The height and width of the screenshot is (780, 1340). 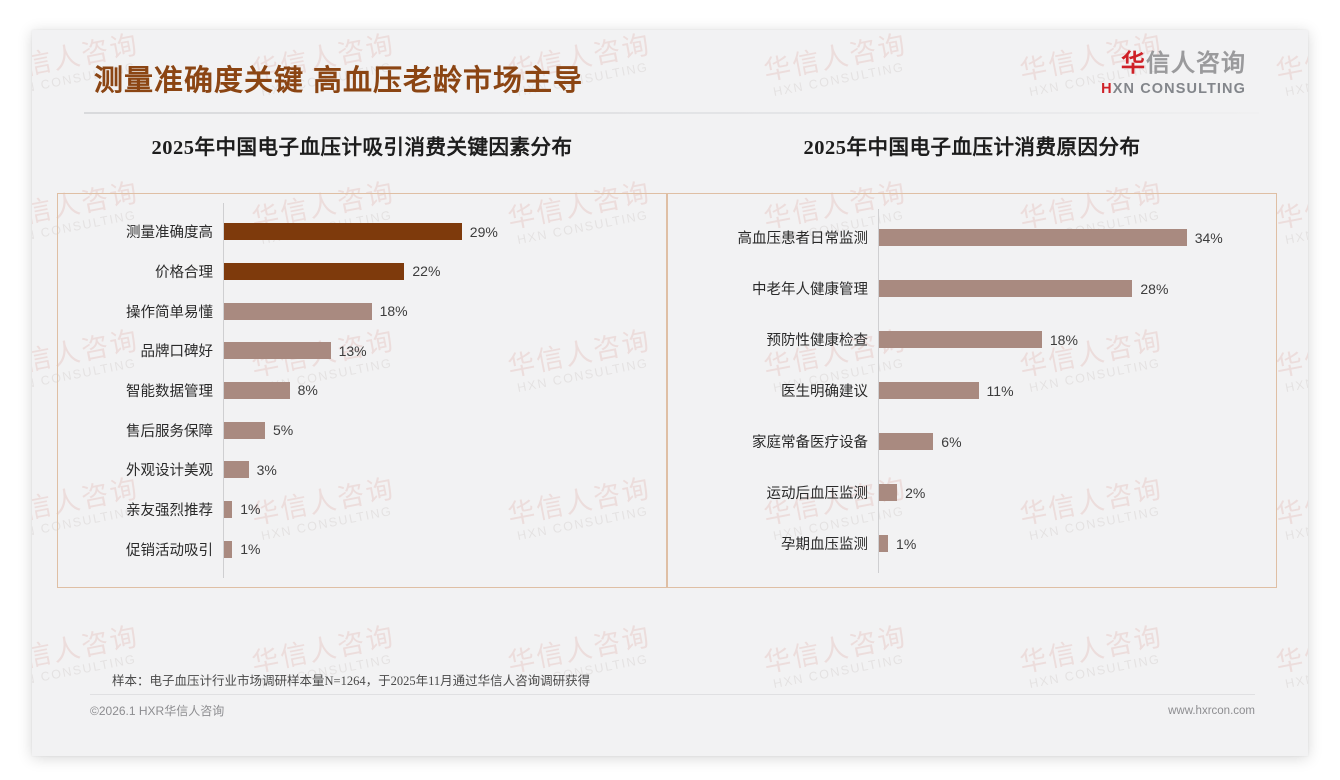 What do you see at coordinates (177, 352) in the screenshot?
I see `bar-category-label: 品牌口碑好` at bounding box center [177, 352].